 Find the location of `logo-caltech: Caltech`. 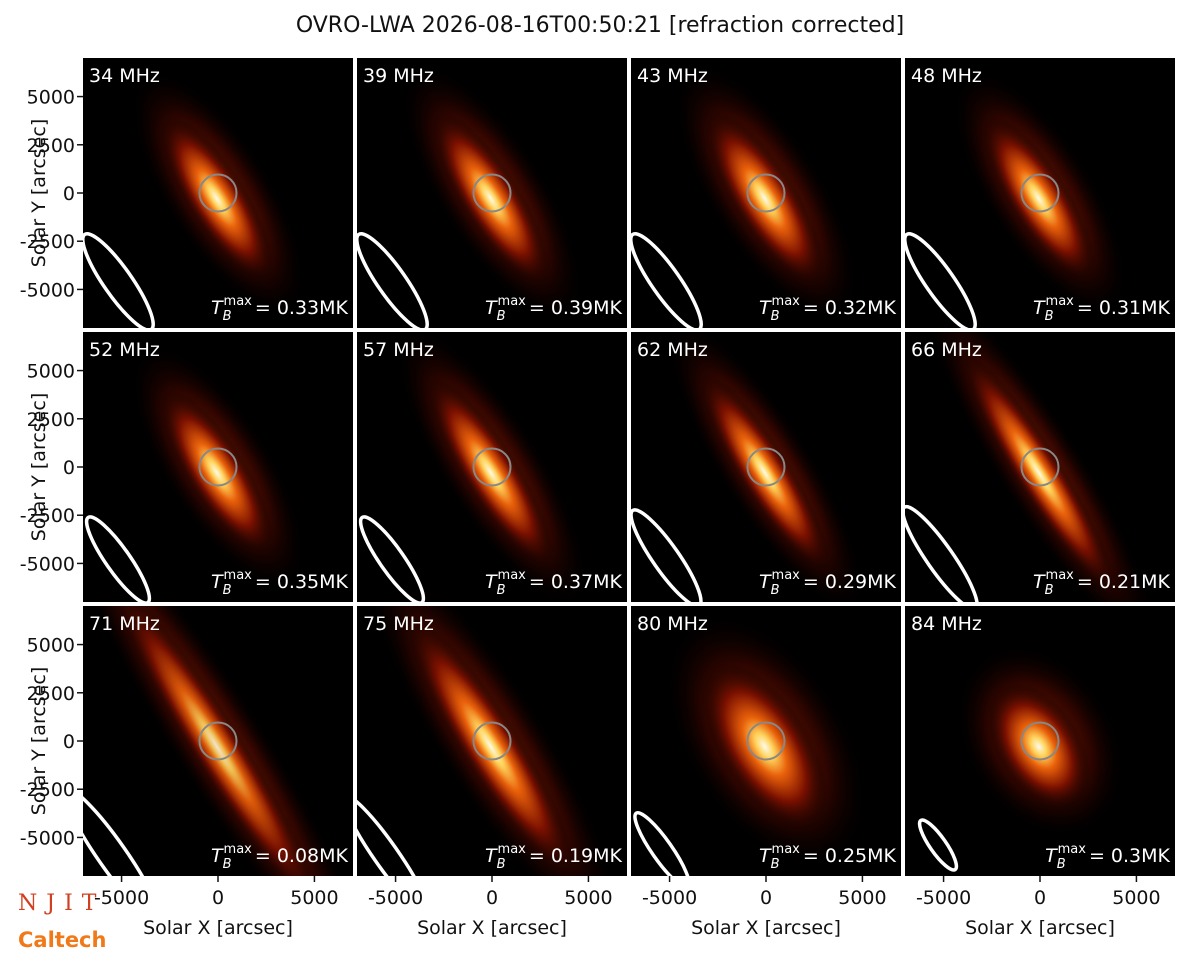

logo-caltech: Caltech is located at coordinates (62, 940).